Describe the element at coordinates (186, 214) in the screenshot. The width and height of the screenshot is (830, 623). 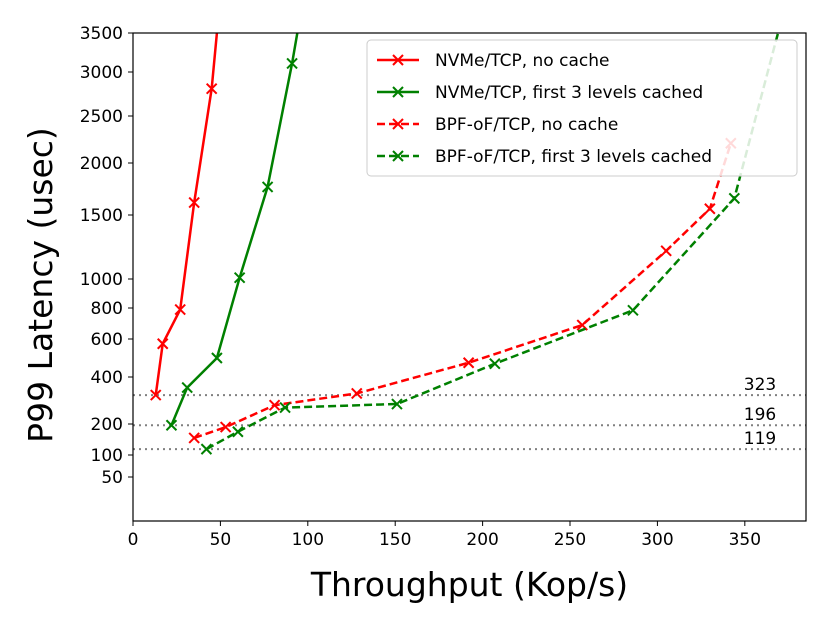
I see `series-line` at that location.